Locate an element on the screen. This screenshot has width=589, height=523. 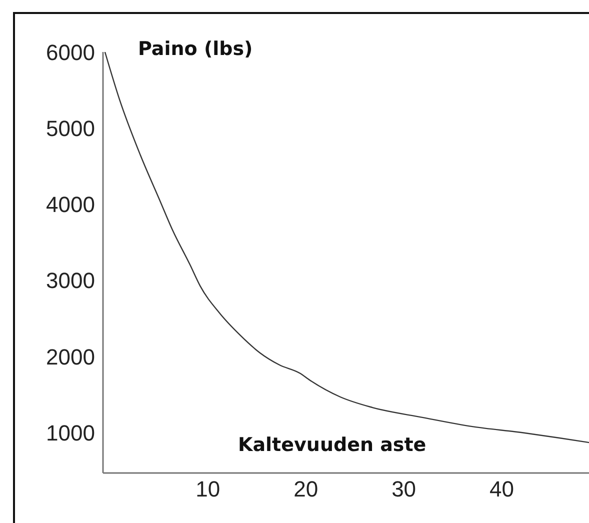
y-tick-label: 1000 is located at coordinates (70, 433).